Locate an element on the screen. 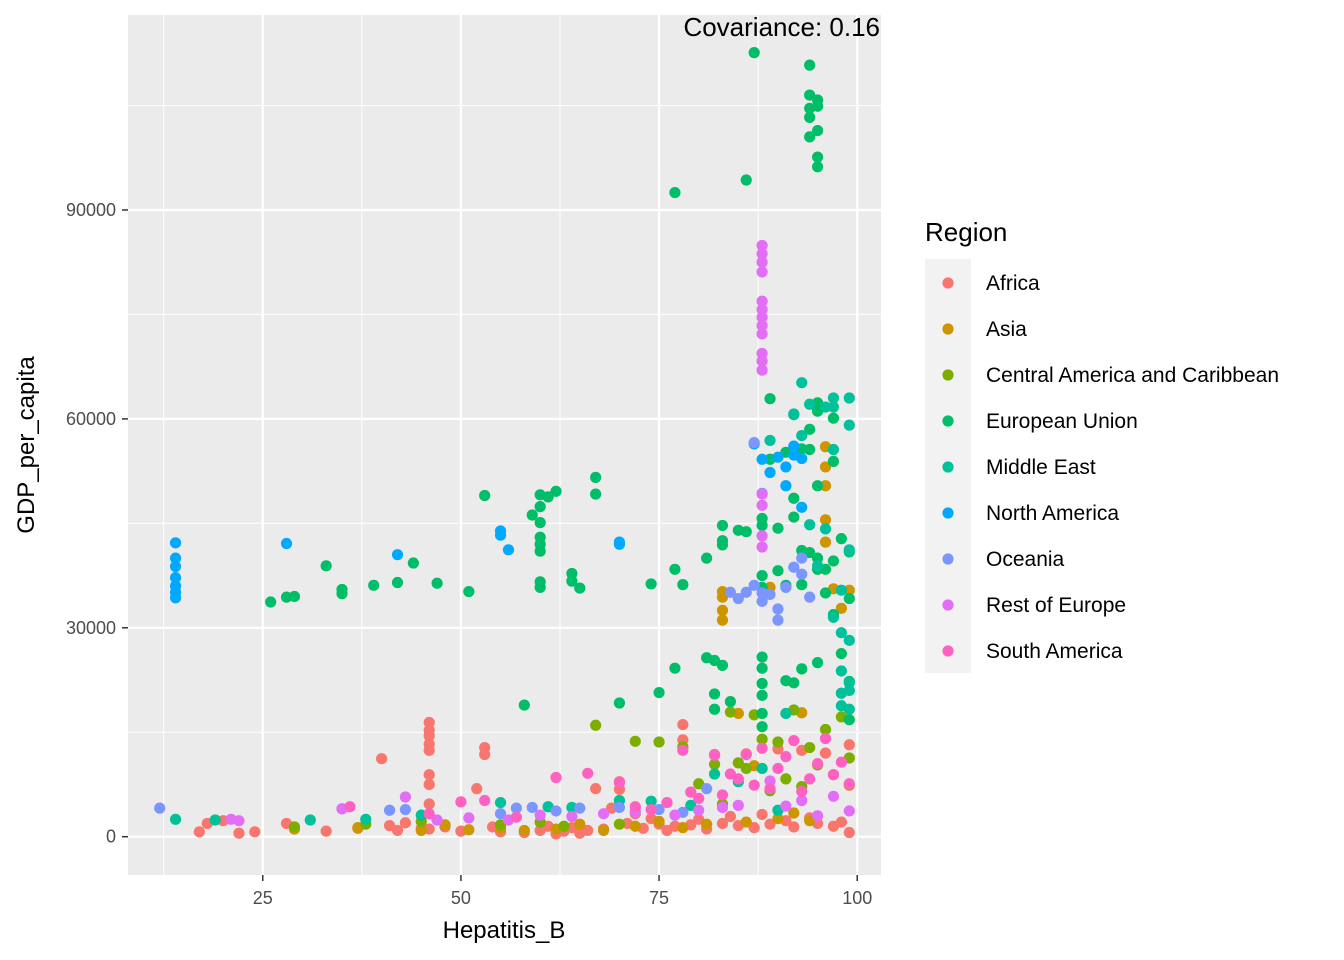  legend-key-middle-east is located at coordinates (948, 467).